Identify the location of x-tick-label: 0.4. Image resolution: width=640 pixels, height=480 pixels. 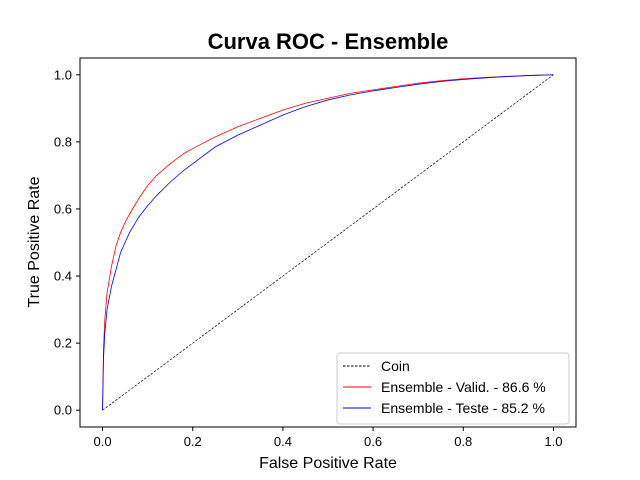
(283, 441).